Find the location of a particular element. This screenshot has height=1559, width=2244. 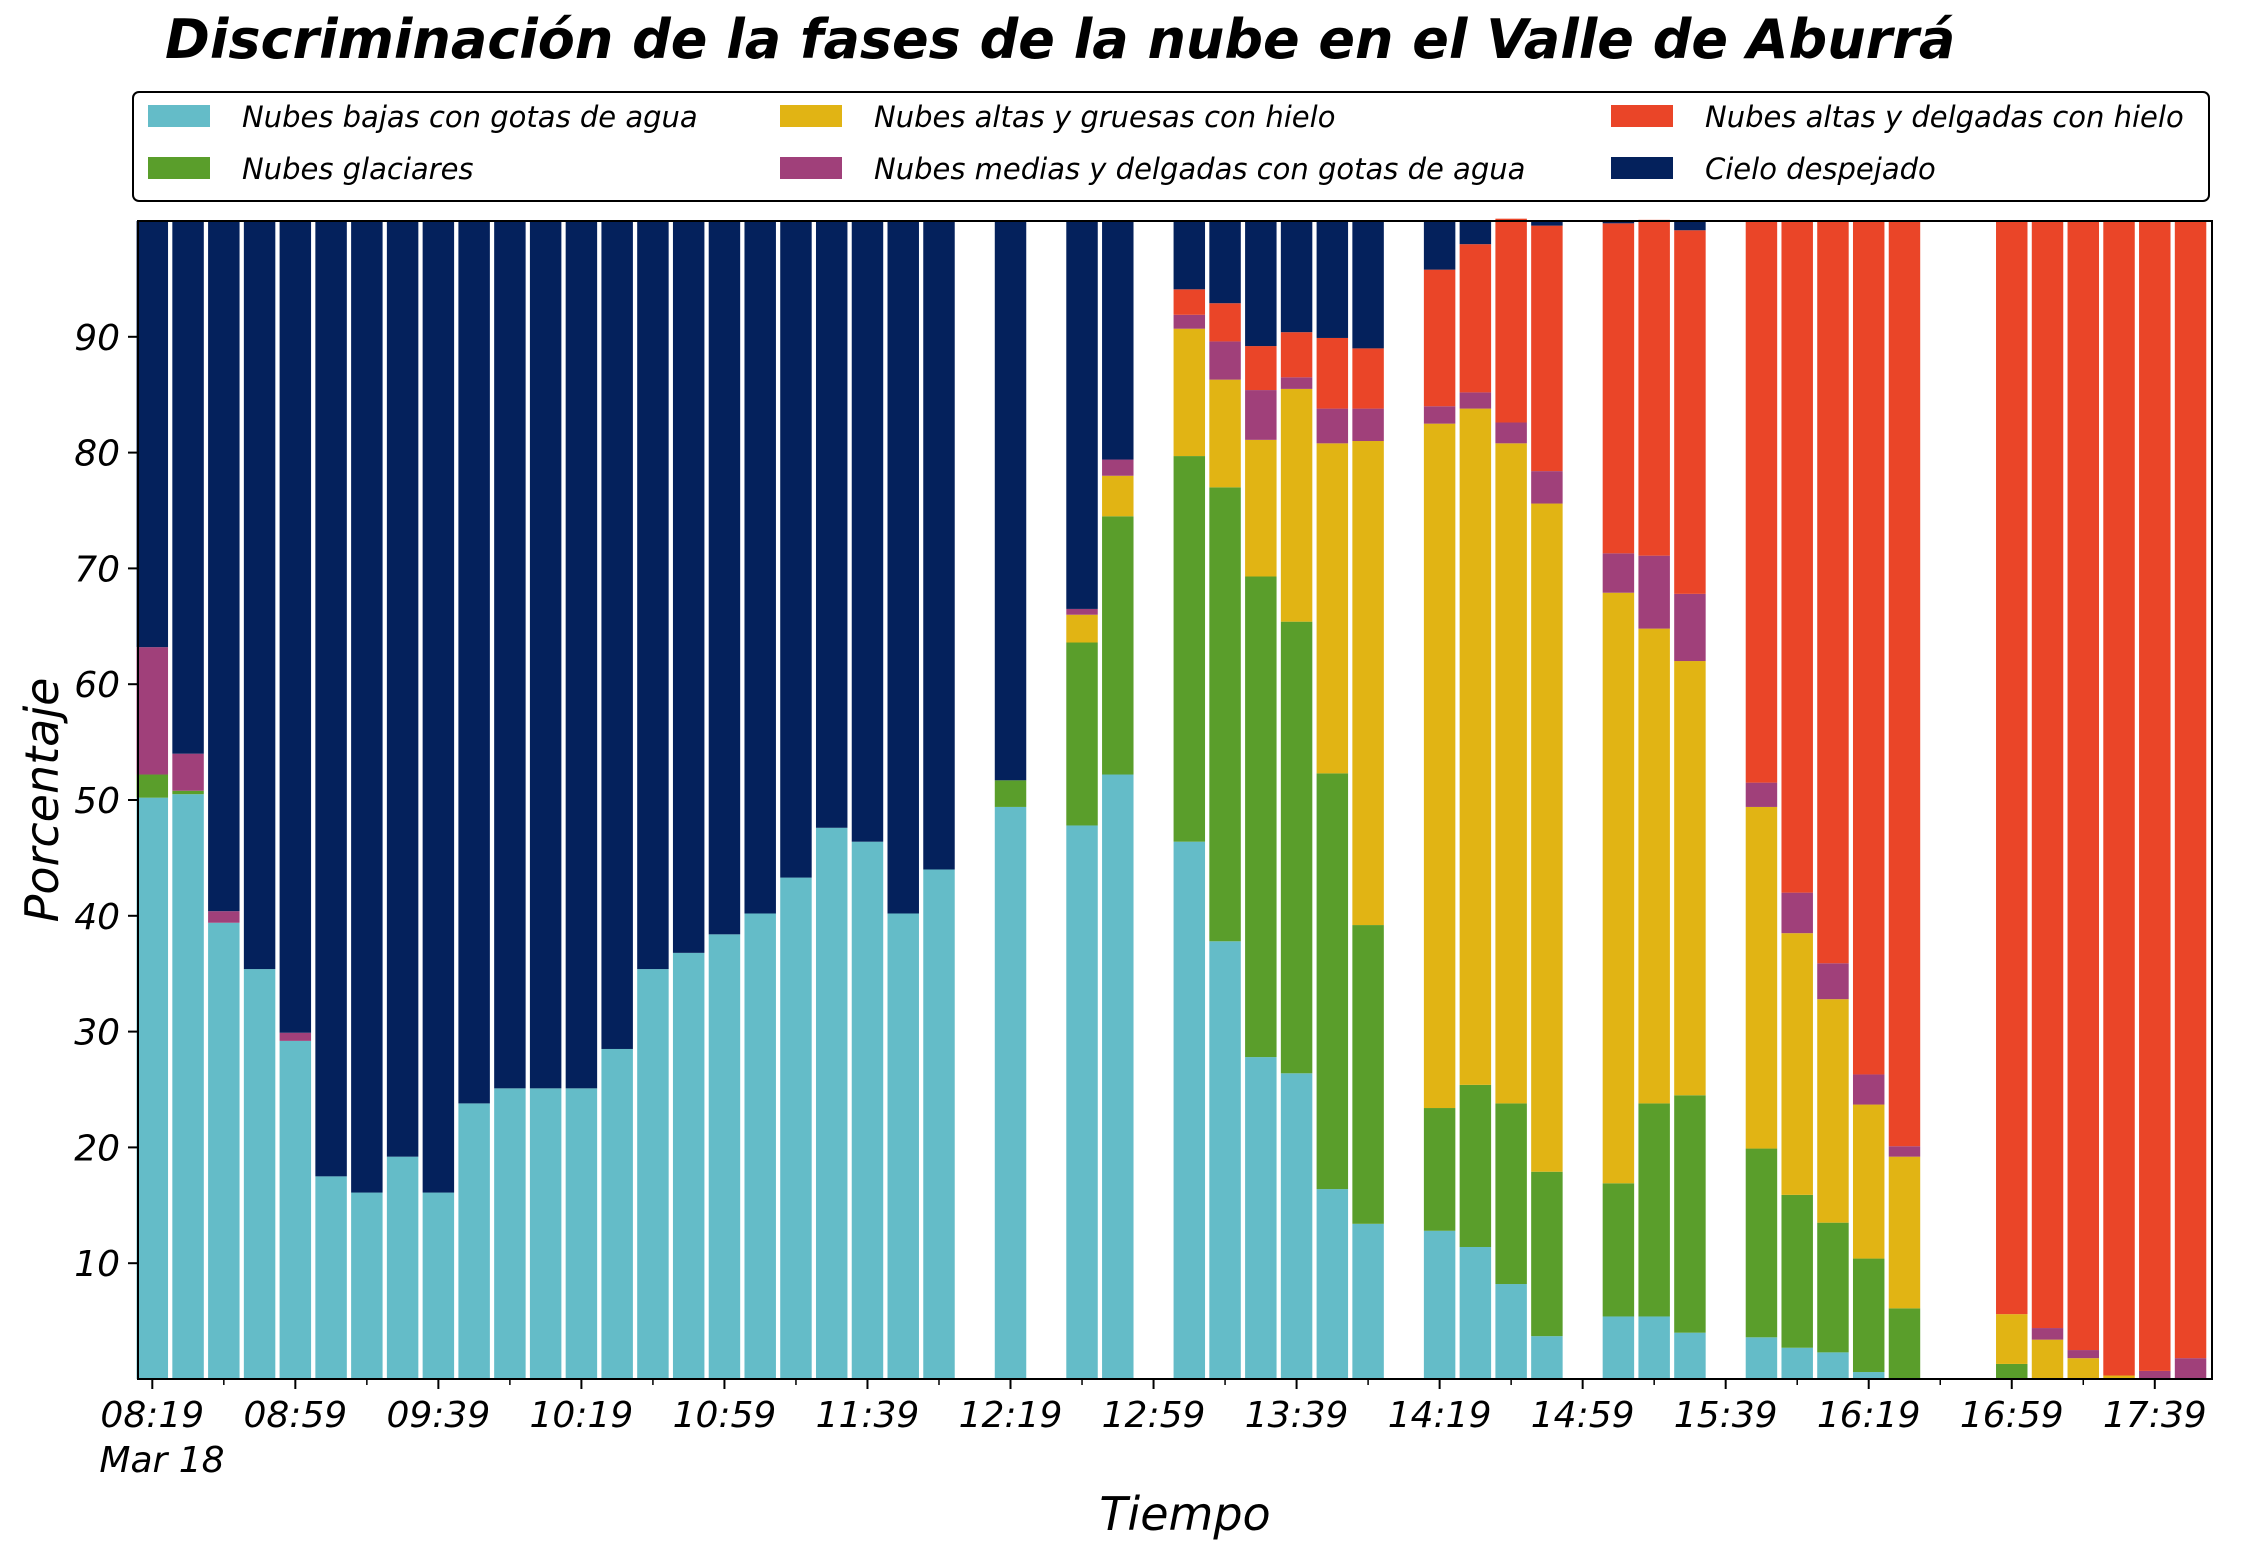

legend-label-nubes-altas-y-gruesas-con-hielo: Nubes altas y gruesas con hielo is located at coordinates (1104, 117).